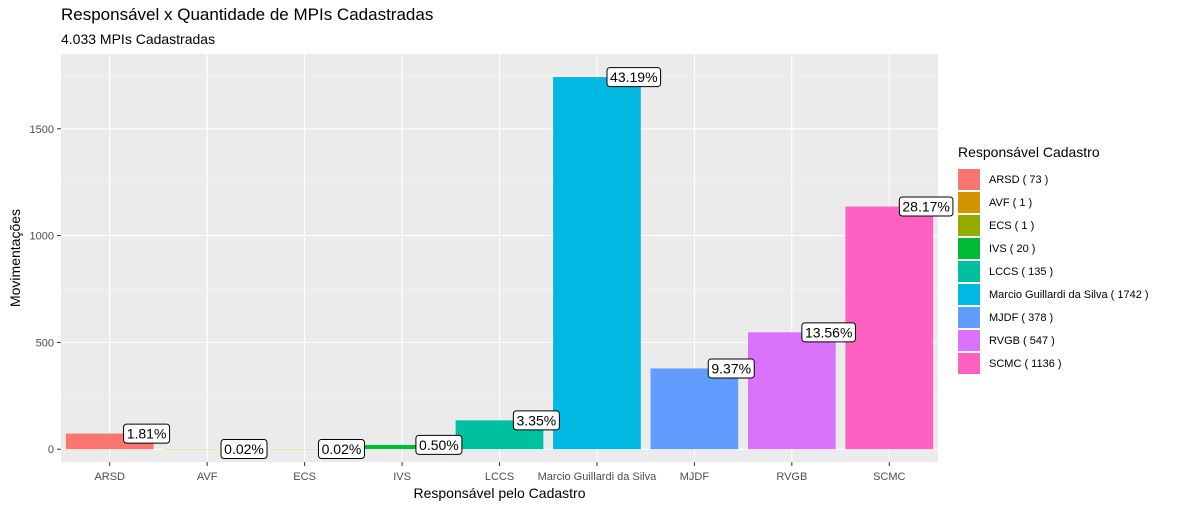 The image size is (1181, 507). I want to click on x-tick-label: IVS, so click(402, 477).